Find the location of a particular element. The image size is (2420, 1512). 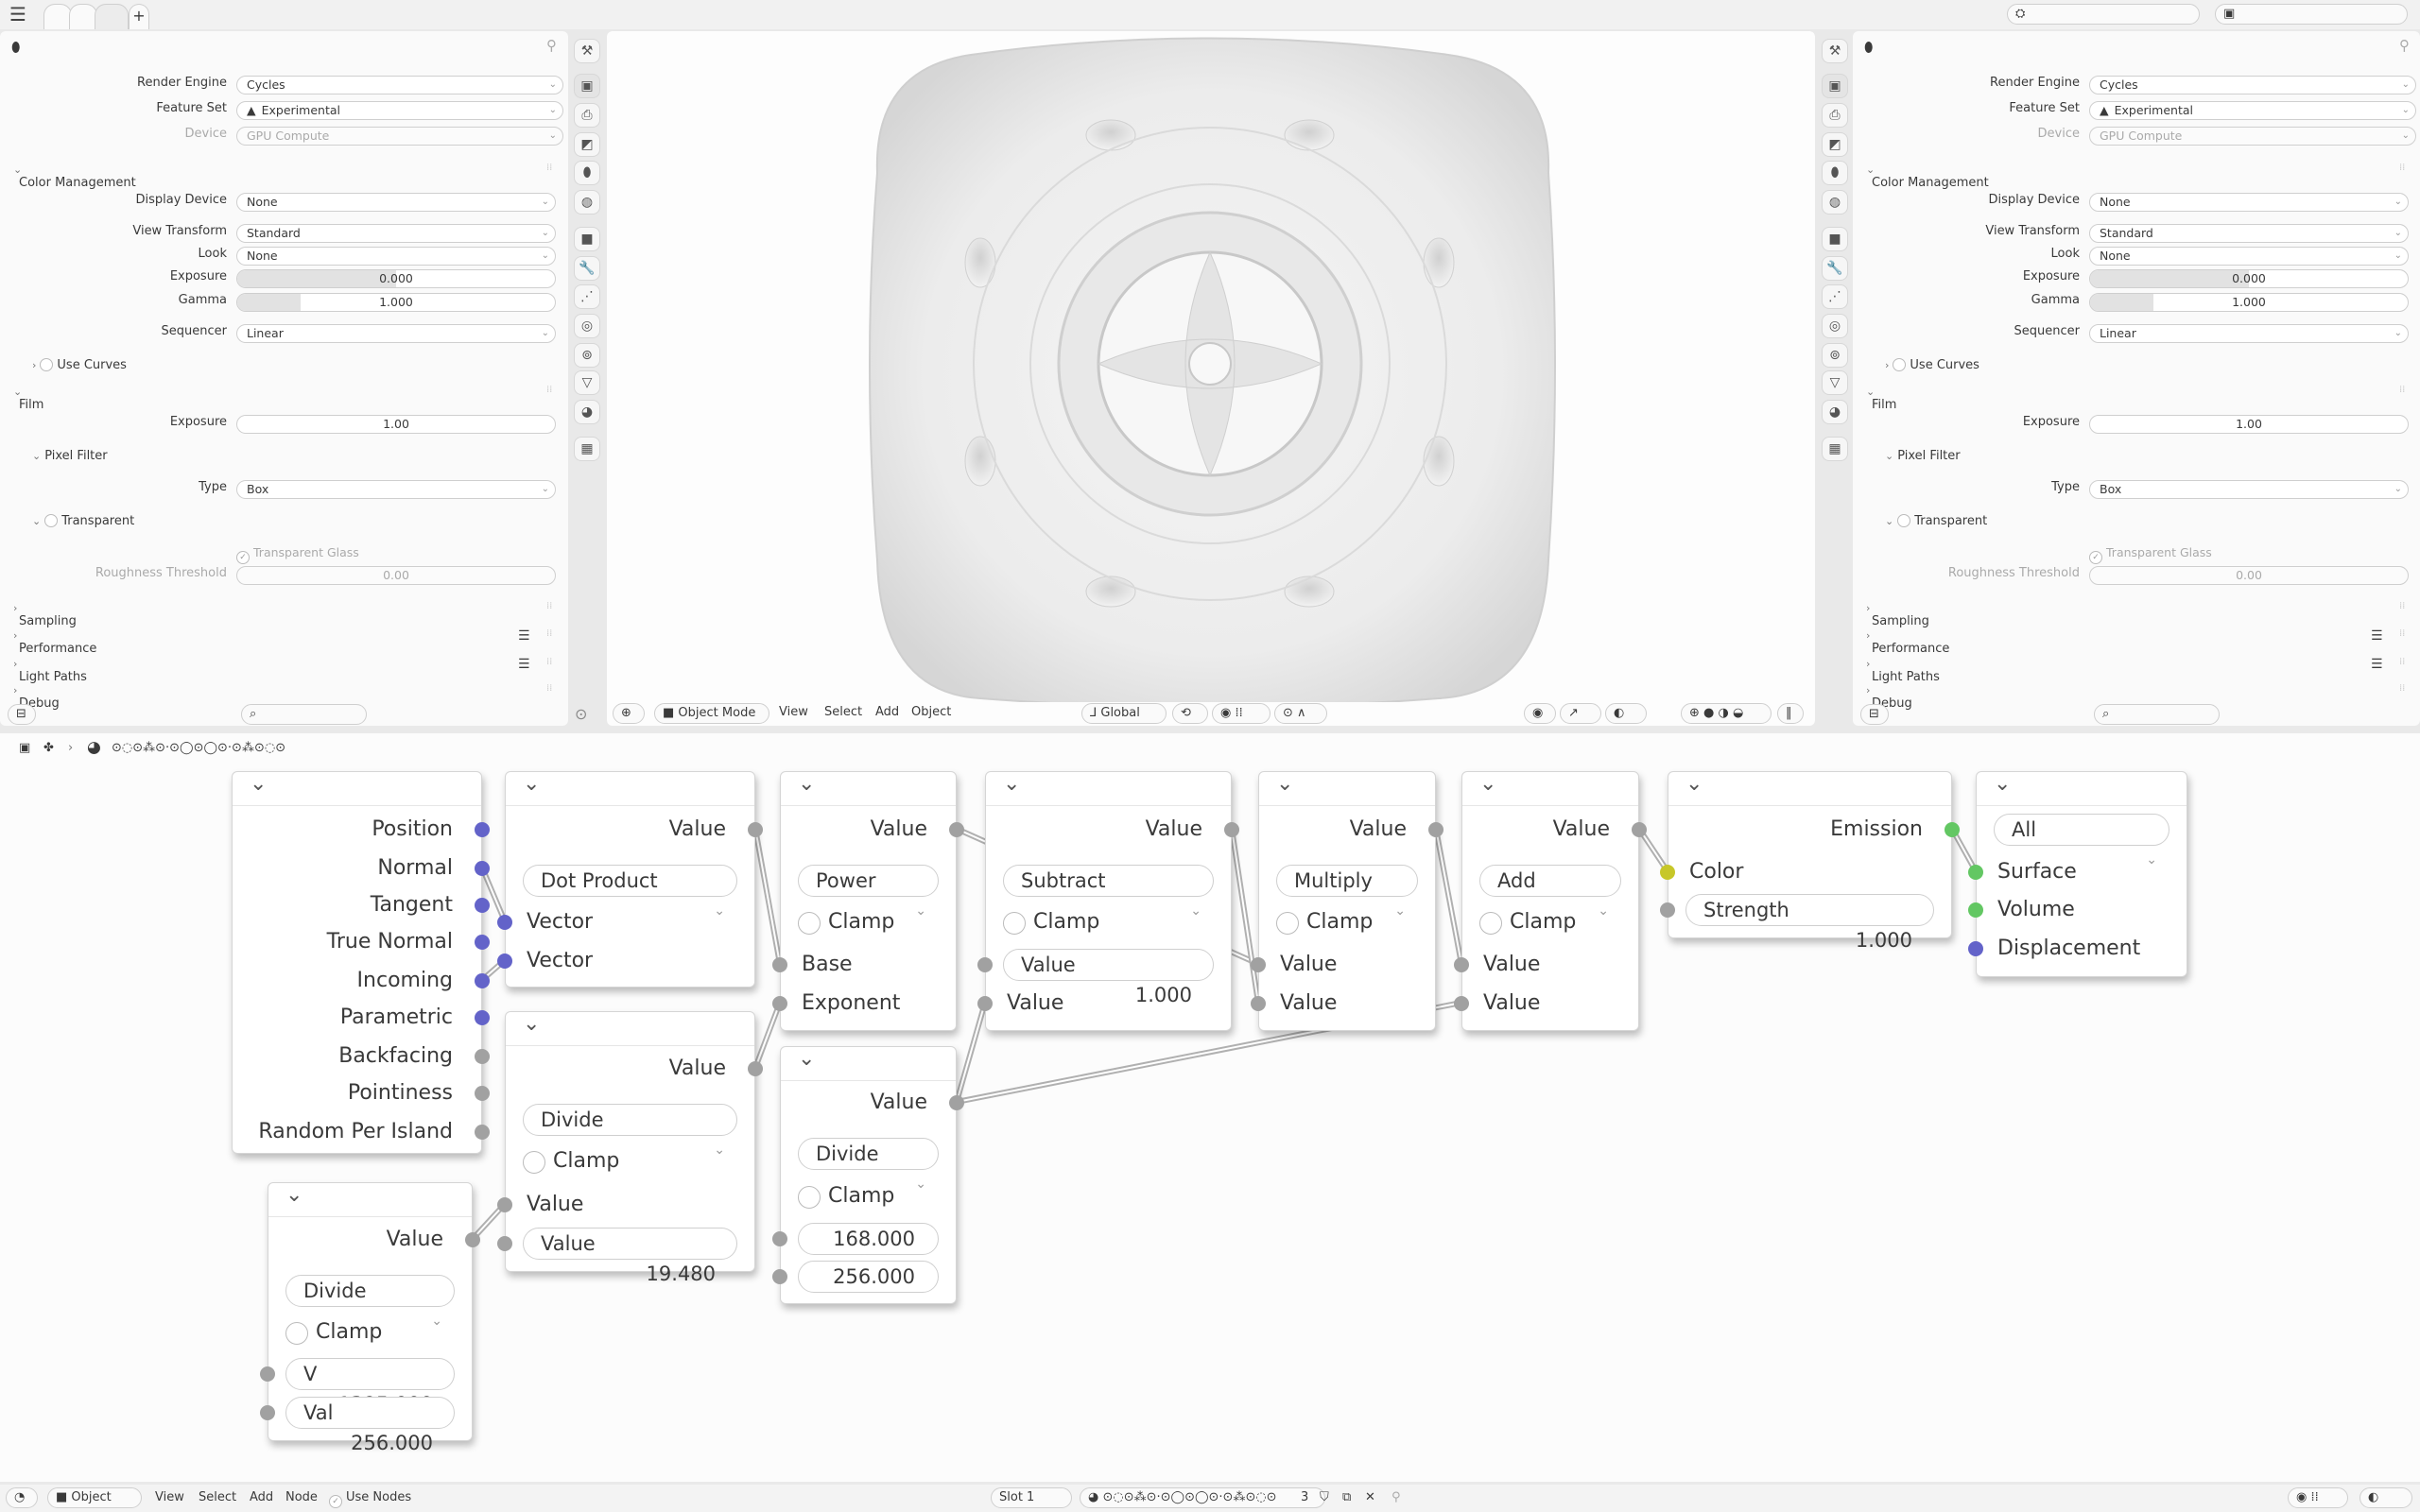

node-math-subtract: ⌄ Value Subtract ⌄ Clamp Value 1.000 Value is located at coordinates (1108, 901).